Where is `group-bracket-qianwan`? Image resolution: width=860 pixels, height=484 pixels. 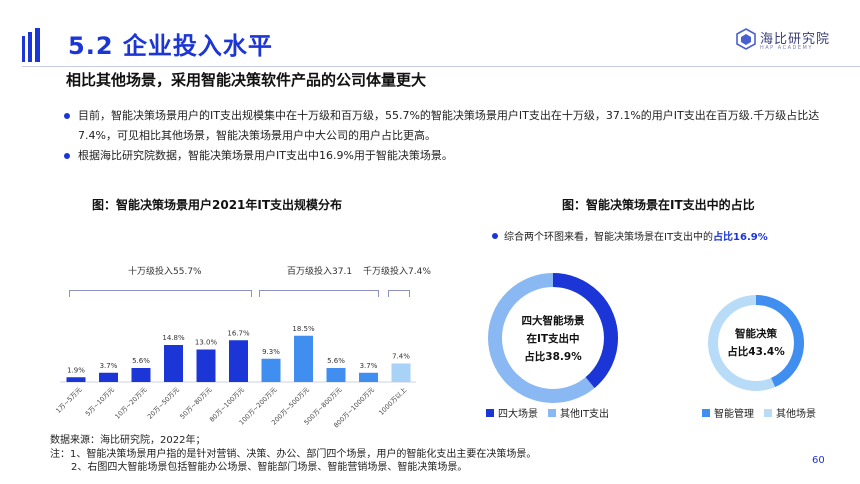 group-bracket-qianwan is located at coordinates (399, 293).